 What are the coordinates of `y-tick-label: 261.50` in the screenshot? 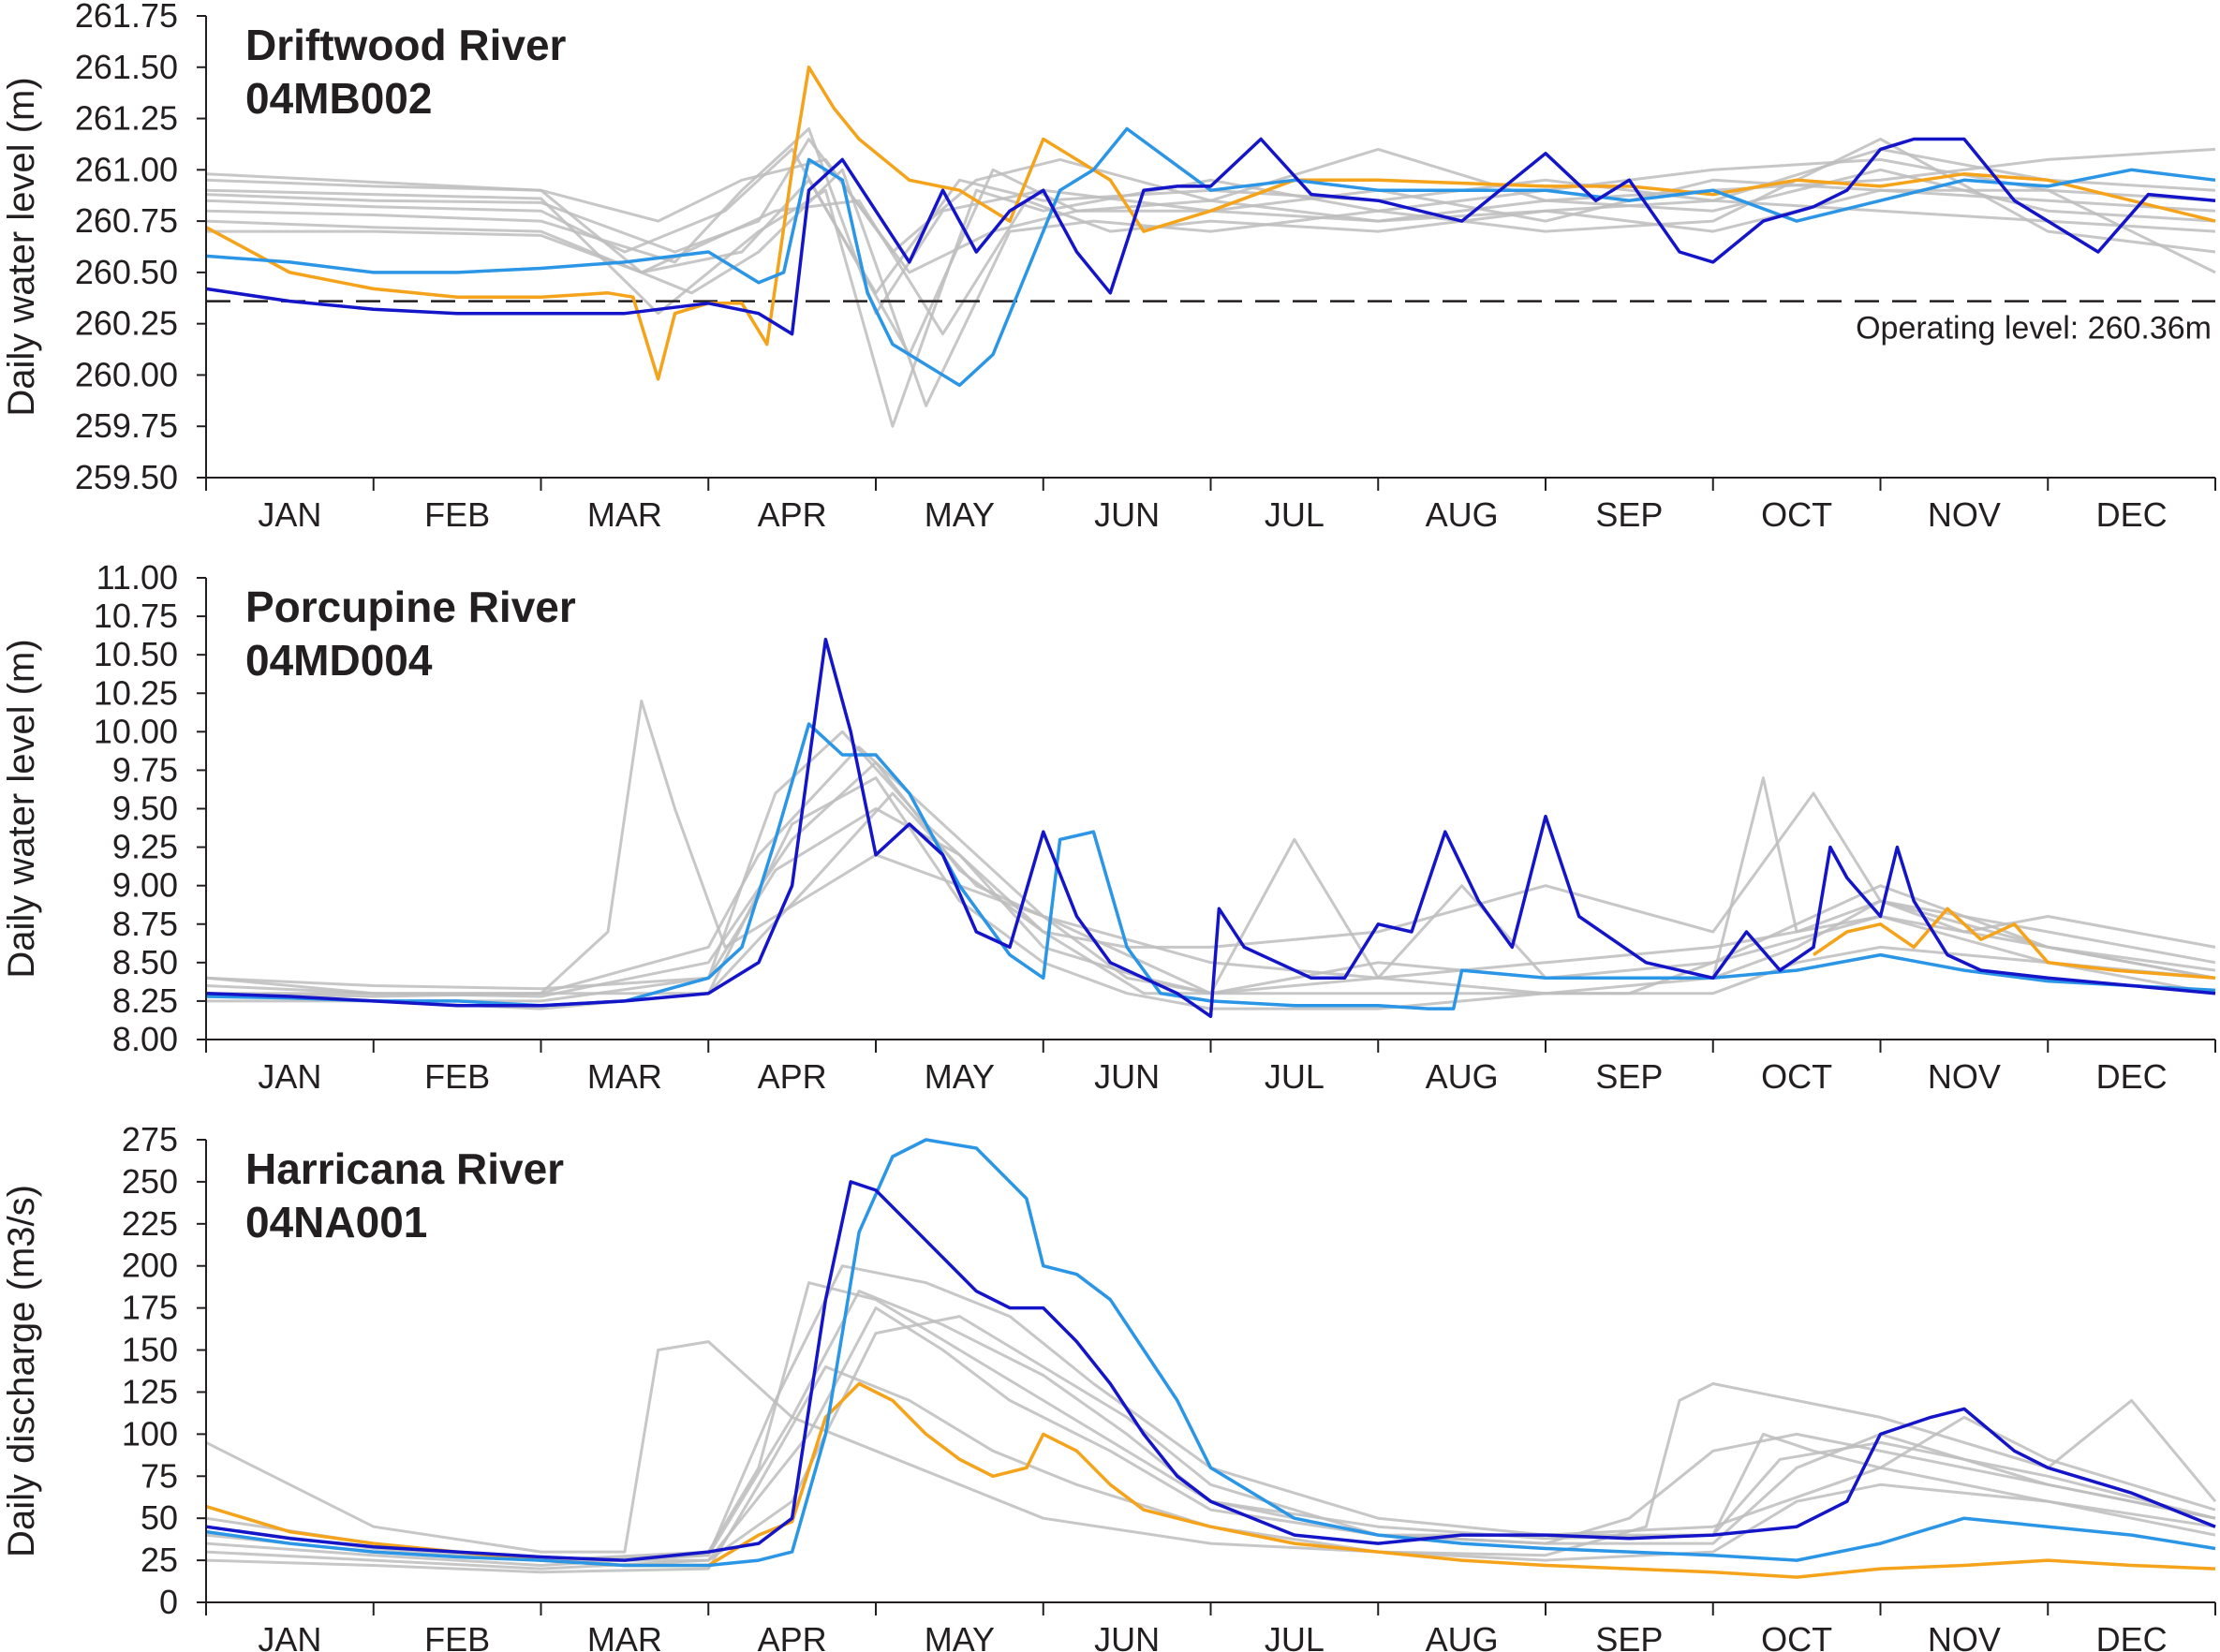 It's located at (126, 67).